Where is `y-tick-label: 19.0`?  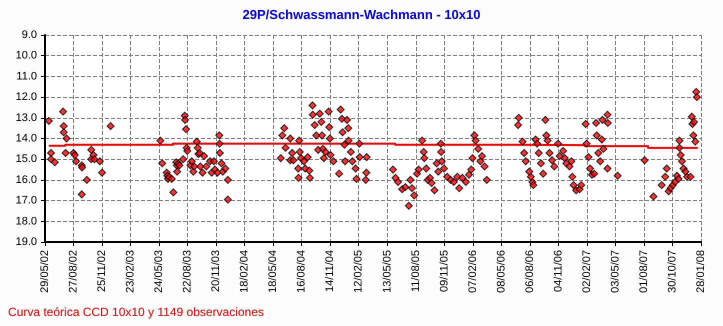 y-tick-label: 19.0 is located at coordinates (26, 242).